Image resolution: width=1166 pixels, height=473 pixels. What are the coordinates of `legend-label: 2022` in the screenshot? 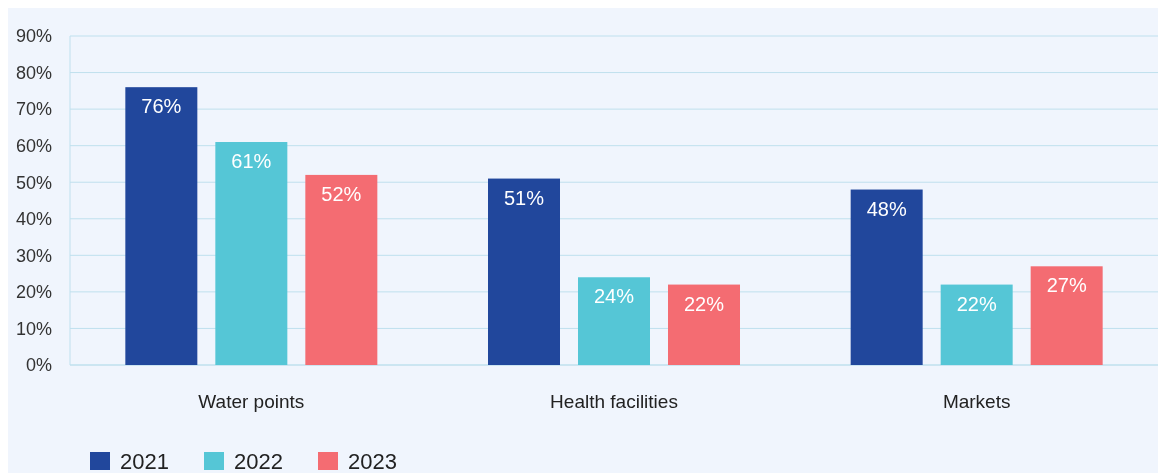 It's located at (258, 460).